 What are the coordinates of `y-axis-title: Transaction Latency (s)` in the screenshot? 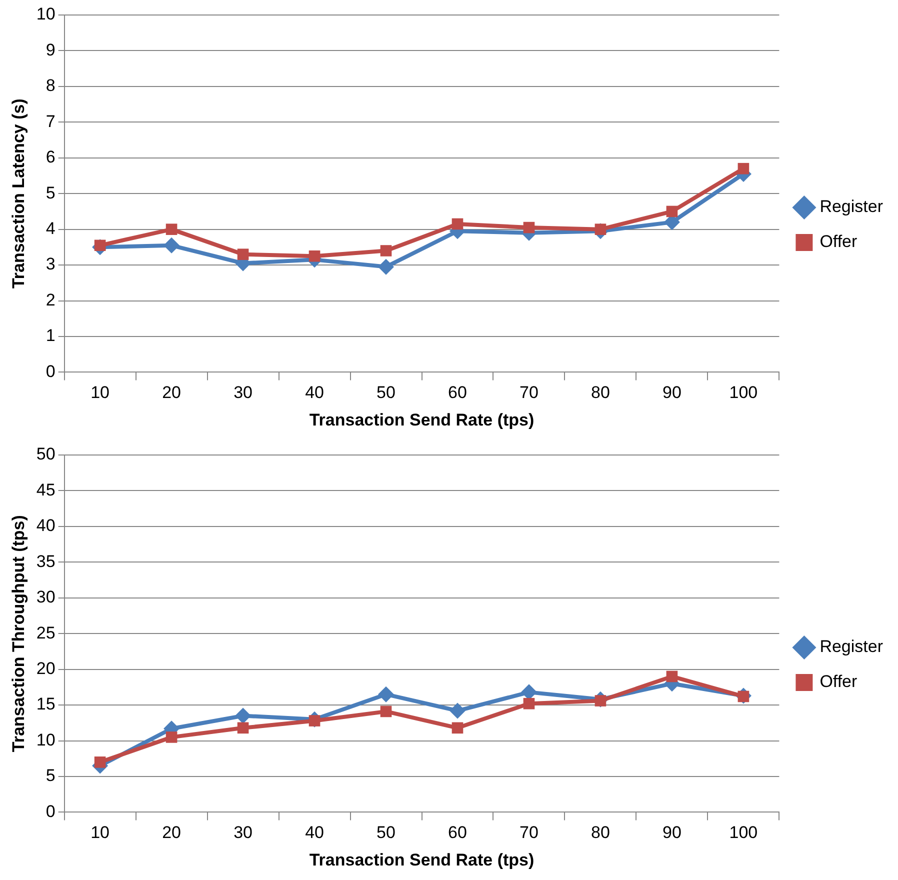 It's located at (18, 193).